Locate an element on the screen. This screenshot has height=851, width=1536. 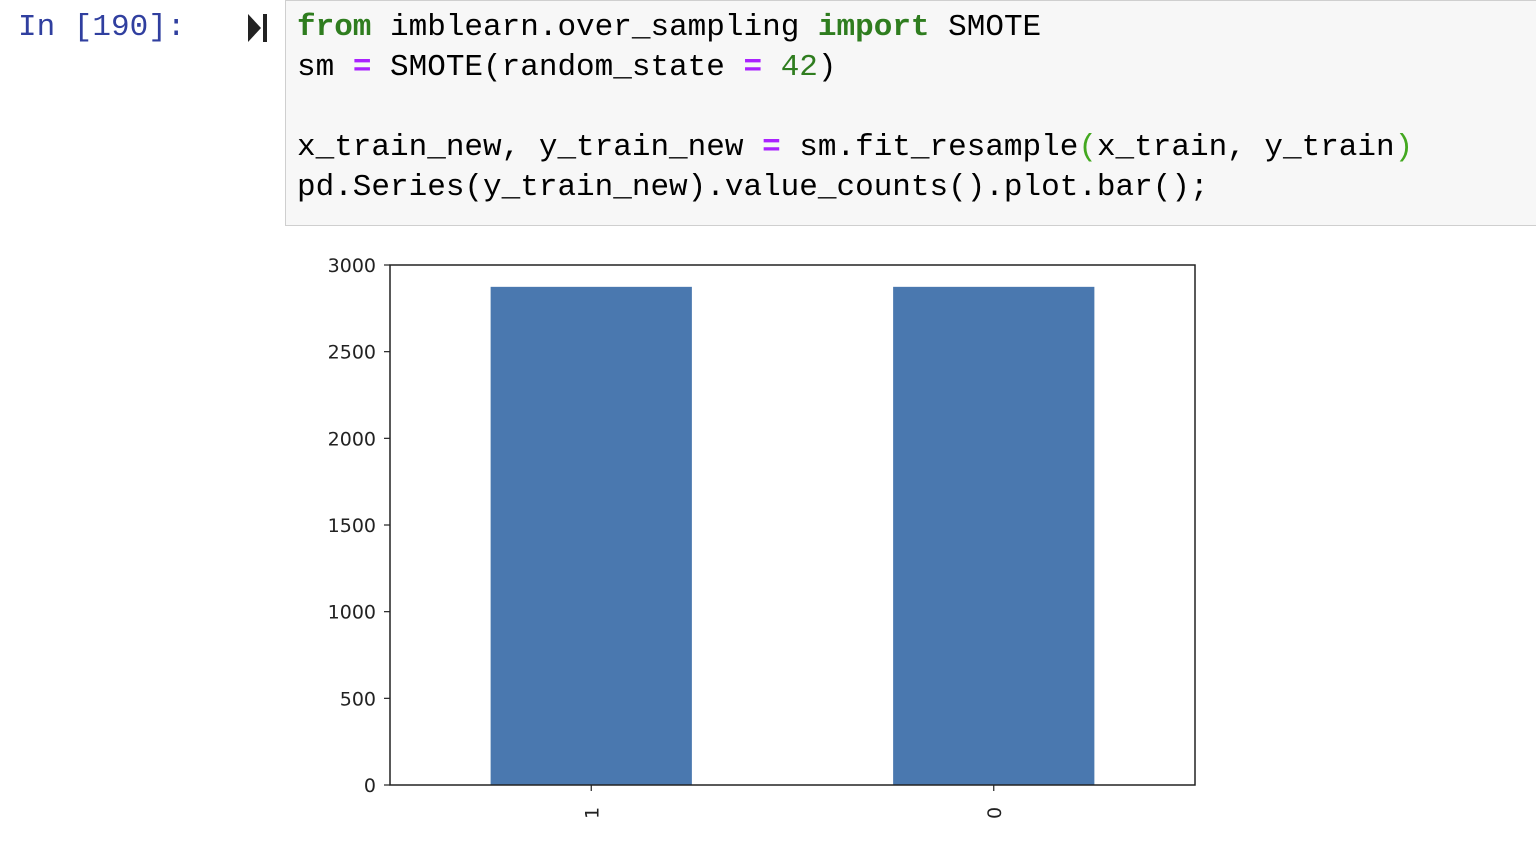
y-tick-label: 2500 is located at coordinates (352, 353).